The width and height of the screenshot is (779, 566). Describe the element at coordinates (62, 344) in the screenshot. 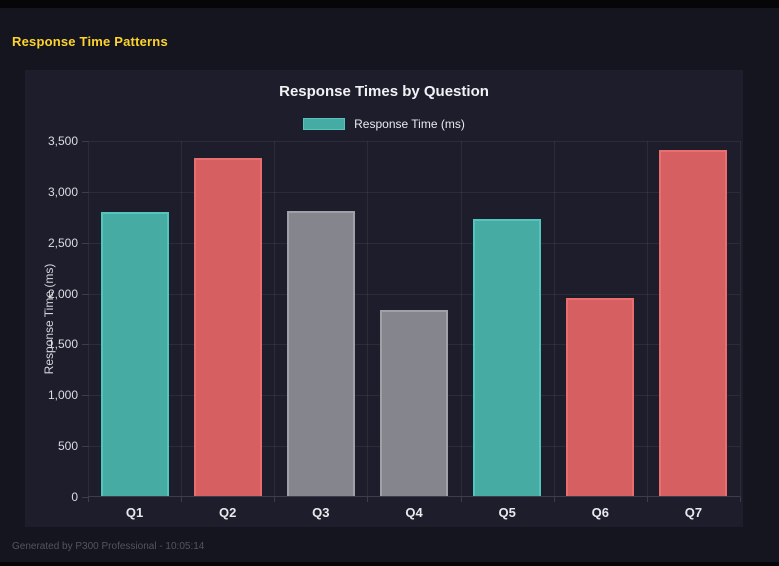

I see `y-tick-label: 1,500` at that location.